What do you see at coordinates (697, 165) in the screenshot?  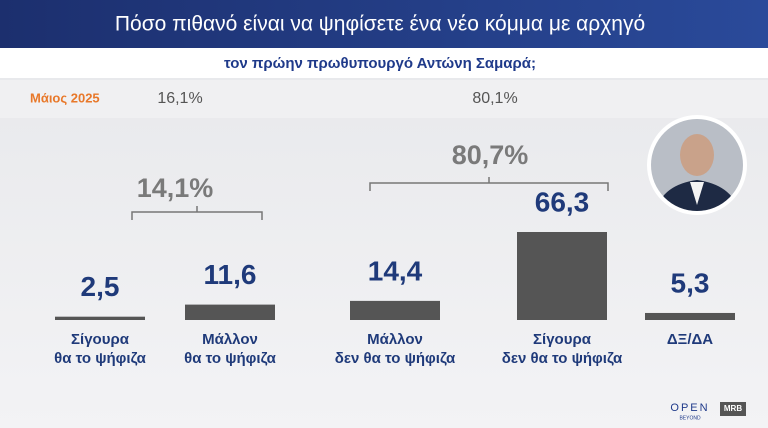 I see `photo` at bounding box center [697, 165].